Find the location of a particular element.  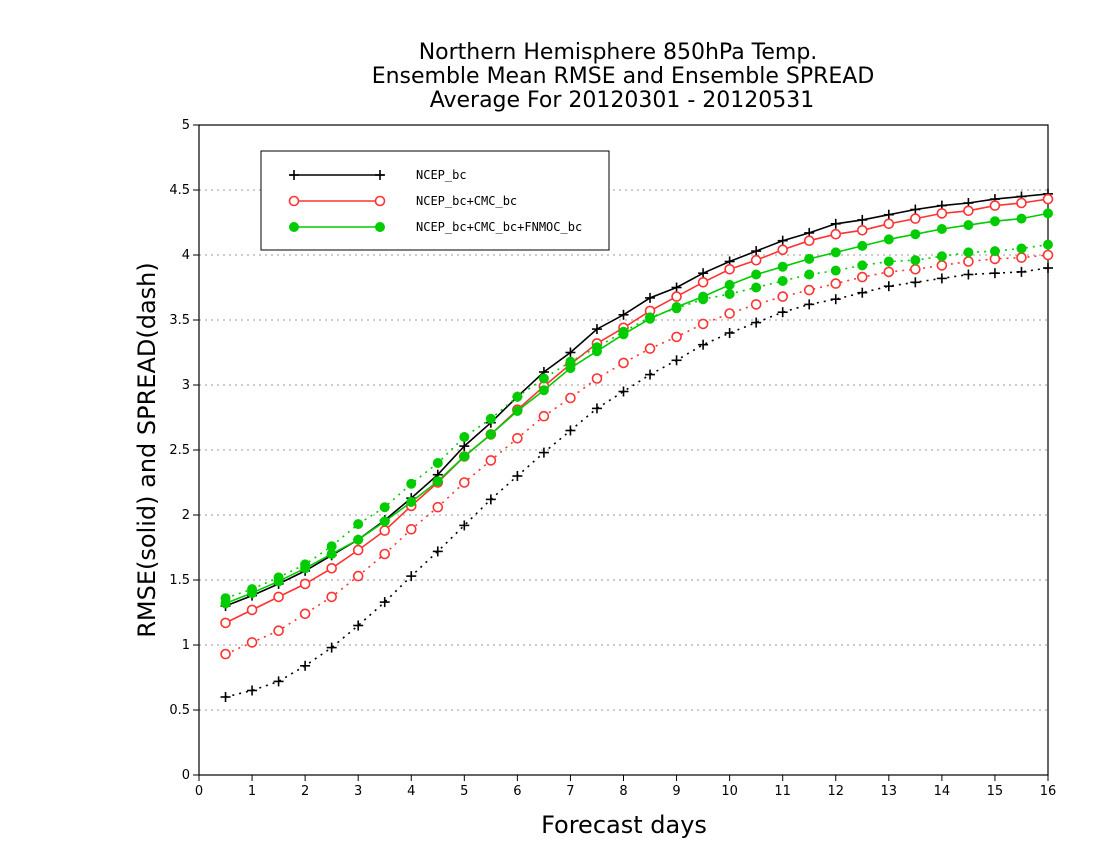

y-tick-label: 2.5 is located at coordinates (179, 450).